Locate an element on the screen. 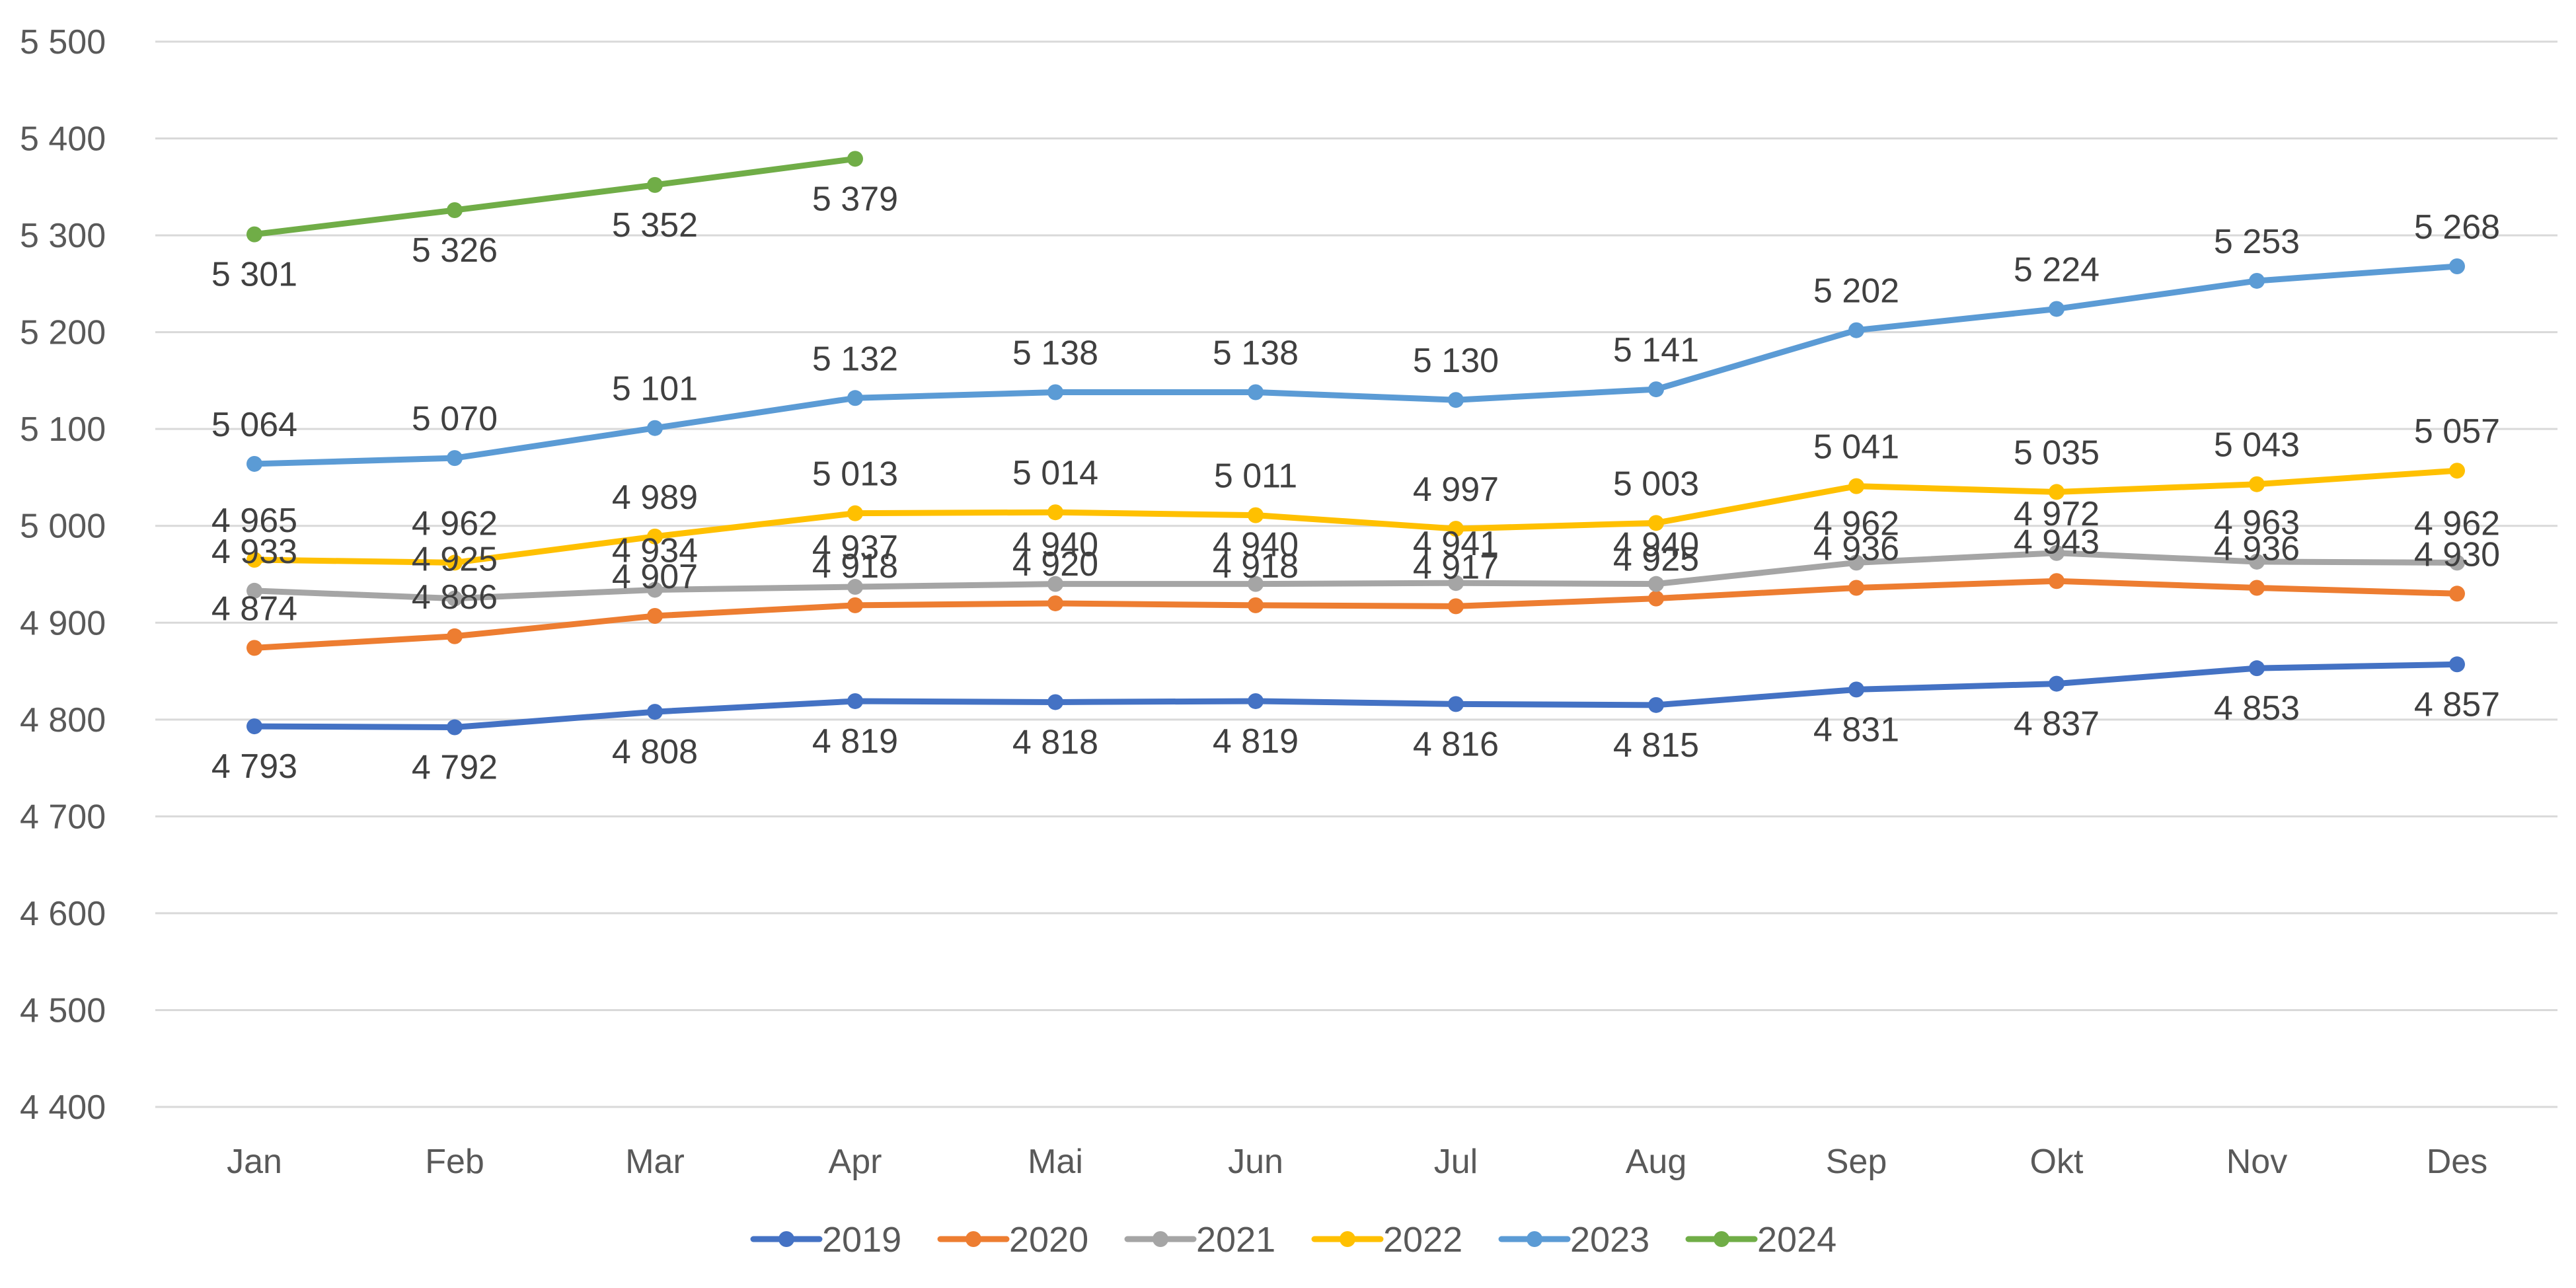 Image resolution: width=2576 pixels, height=1288 pixels. series-line-2024 is located at coordinates (554, 197).